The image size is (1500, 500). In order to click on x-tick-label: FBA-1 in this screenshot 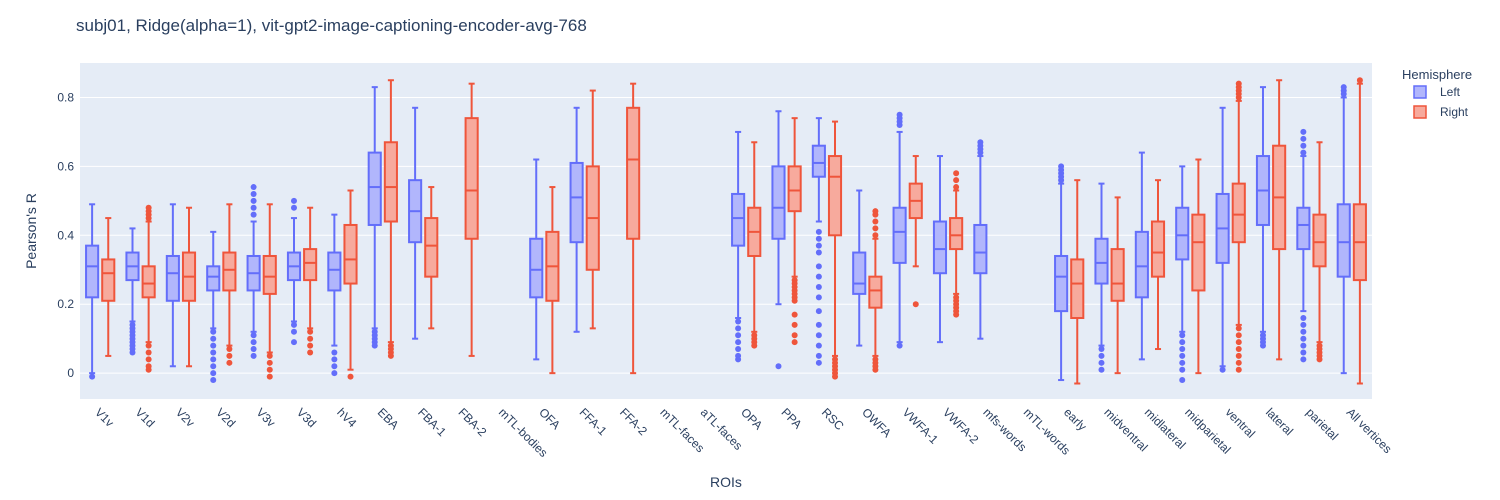, I will do `click(432, 422)`.